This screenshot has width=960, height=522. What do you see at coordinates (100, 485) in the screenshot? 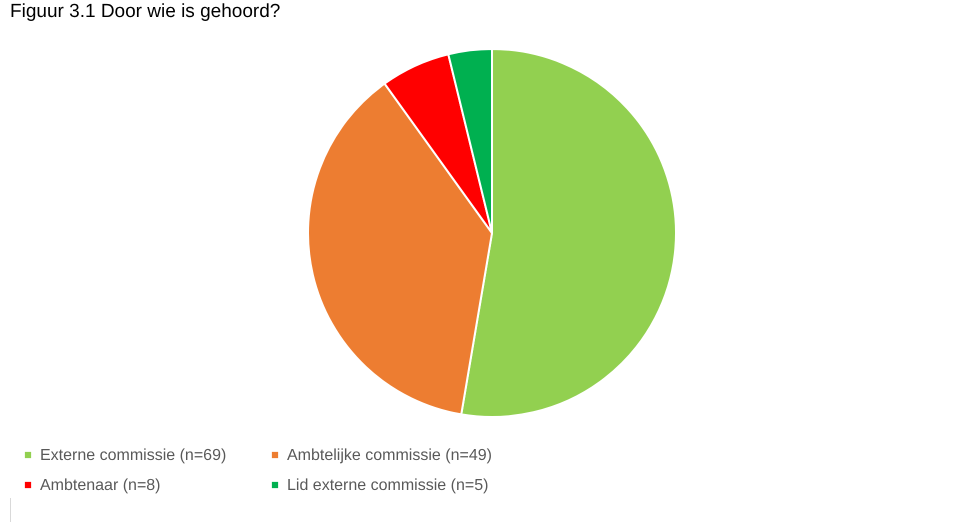
I see `legend-label: Ambtenaar (n=8)` at bounding box center [100, 485].